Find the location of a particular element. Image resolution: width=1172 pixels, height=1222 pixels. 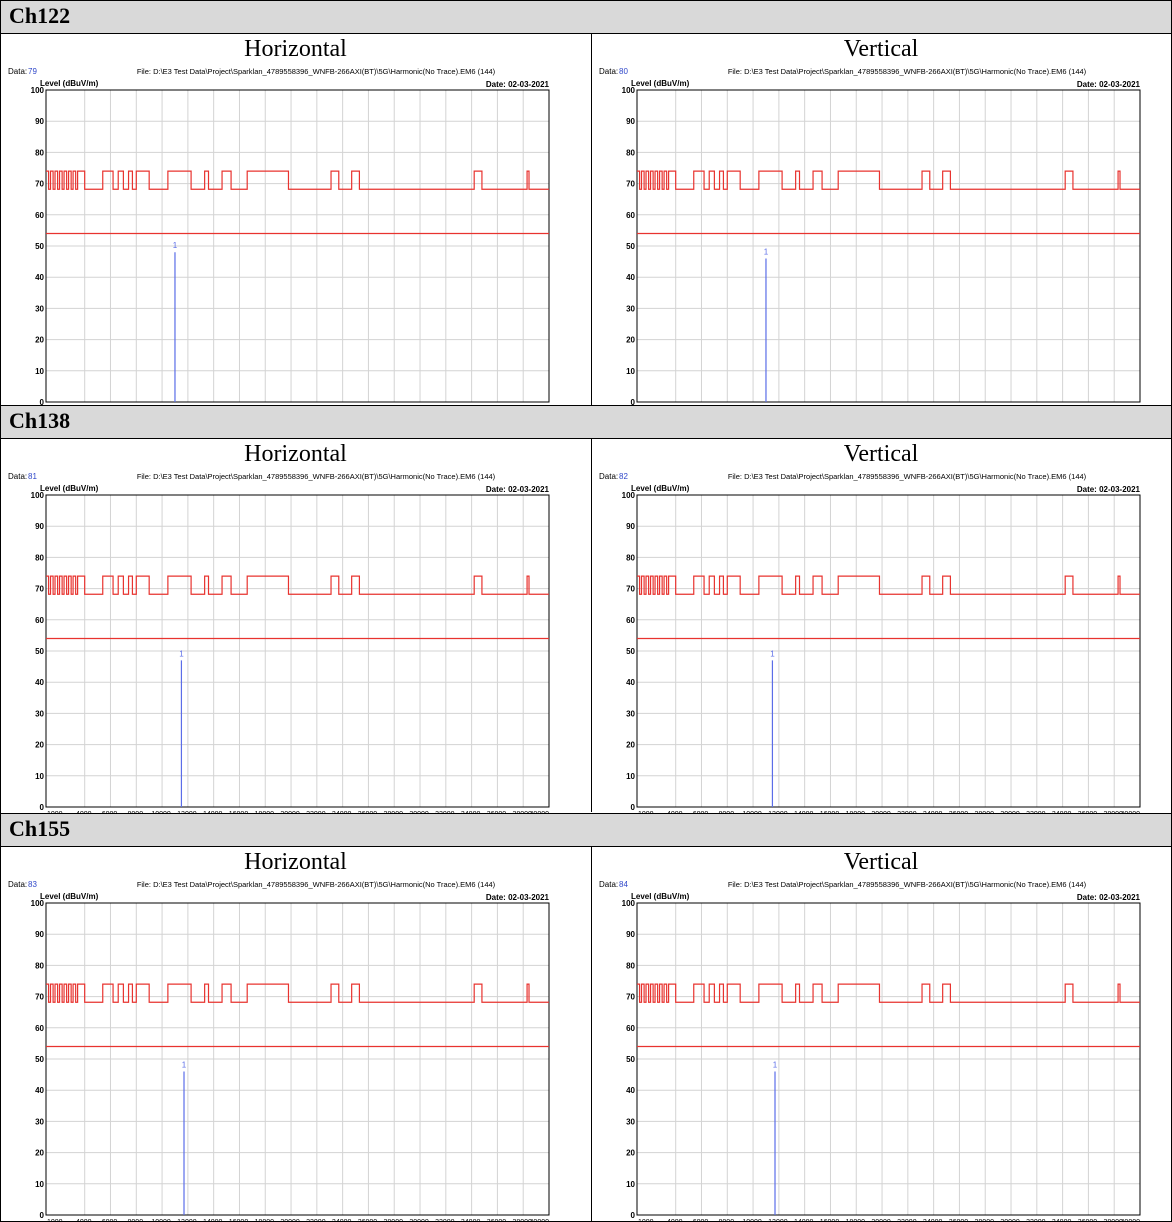

x-tick-label: 14000. is located at coordinates (213, 1220).